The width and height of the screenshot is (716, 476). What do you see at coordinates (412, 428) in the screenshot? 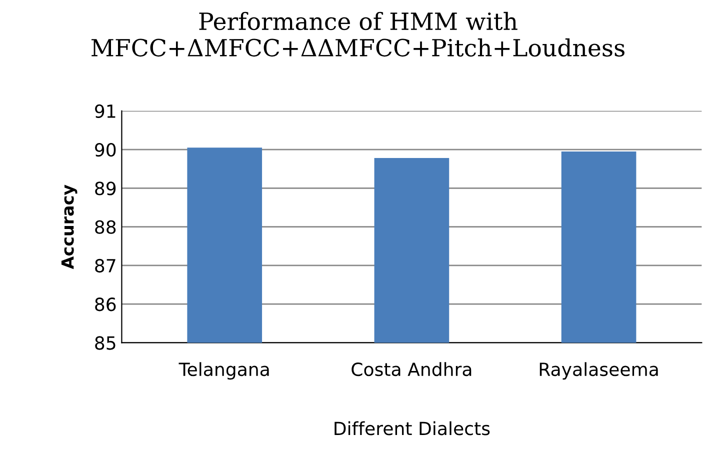
I see `x-axis-title: Different Dialects` at bounding box center [412, 428].